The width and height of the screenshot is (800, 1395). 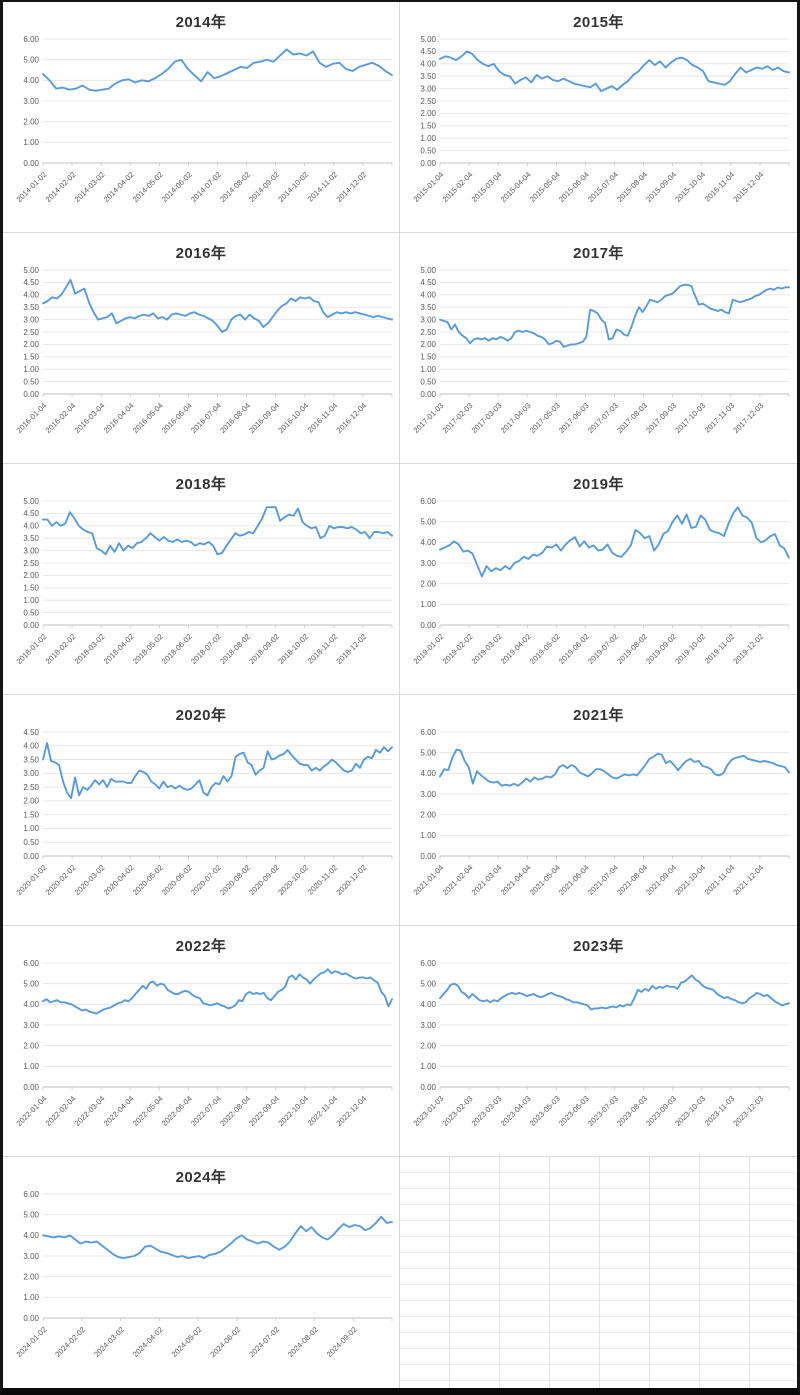 What do you see at coordinates (70, 1342) in the screenshot?
I see `x-tick-label: 2024-02-02` at bounding box center [70, 1342].